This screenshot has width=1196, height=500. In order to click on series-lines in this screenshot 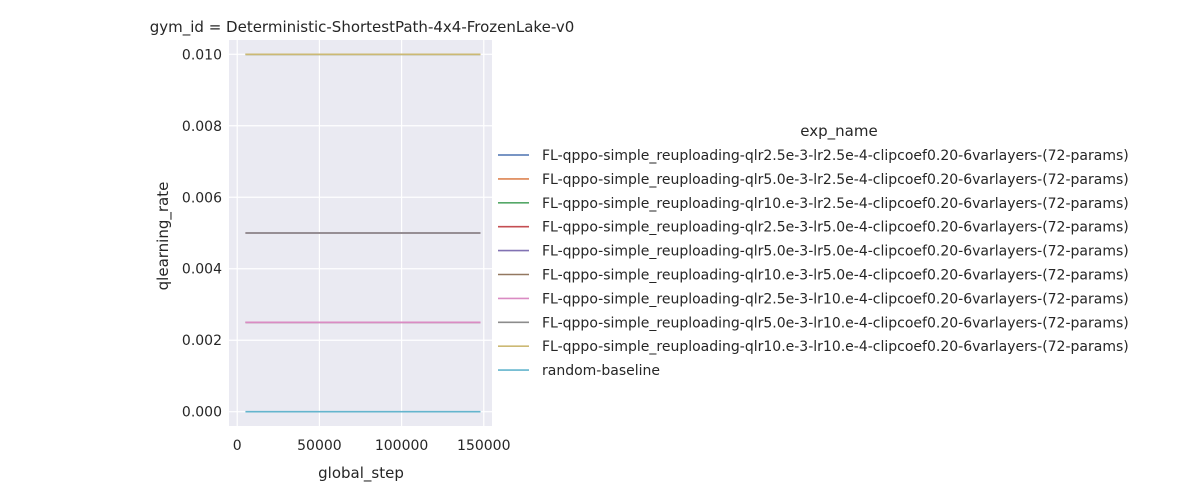, I will do `click(363, 233)`.